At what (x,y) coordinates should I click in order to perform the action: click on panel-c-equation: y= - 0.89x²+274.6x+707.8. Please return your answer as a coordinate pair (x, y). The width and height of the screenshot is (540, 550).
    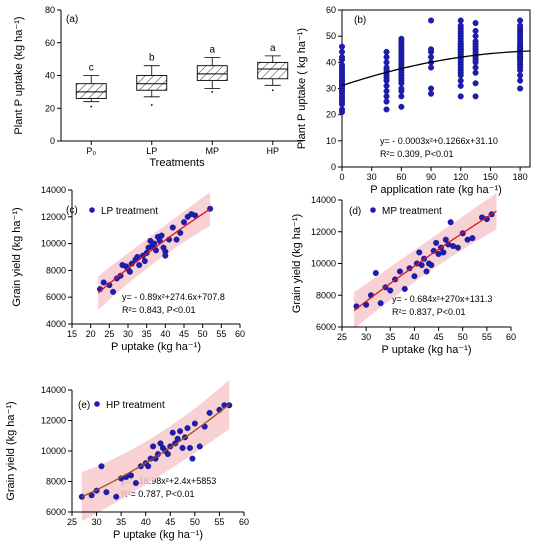
    Looking at the image, I should click on (173, 297).